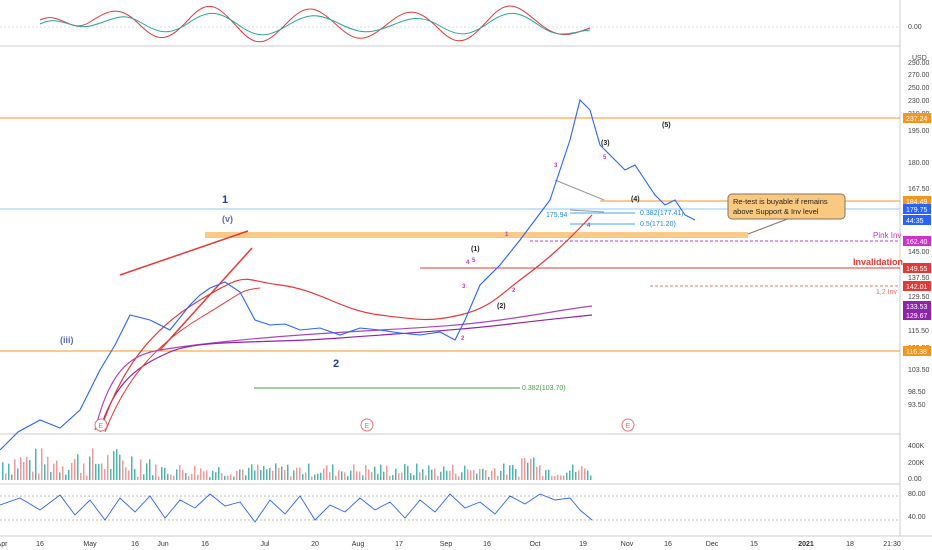 The image size is (932, 550). Describe the element at coordinates (917, 306) in the screenshot. I see `price-tag-7: 133.53` at that location.